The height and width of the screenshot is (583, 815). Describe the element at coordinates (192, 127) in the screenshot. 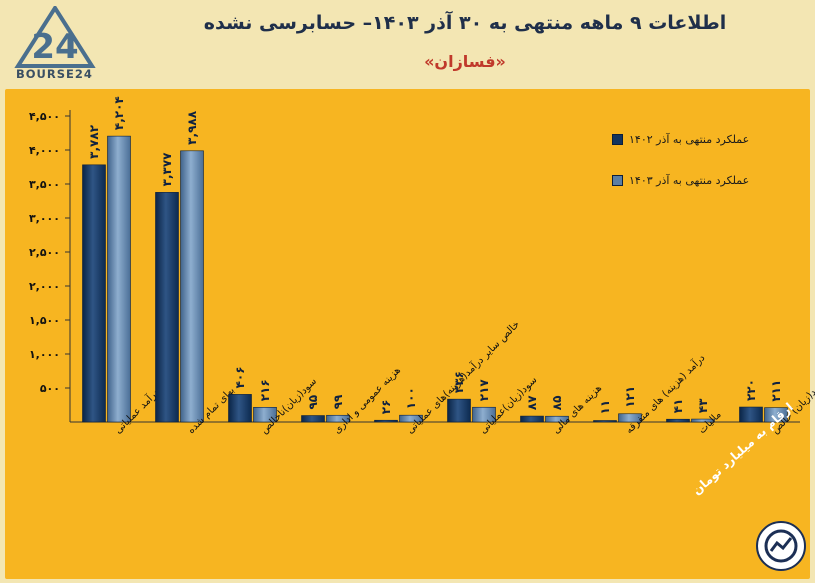

I see `bar-value-label: ۳,۹۸۸` at that location.